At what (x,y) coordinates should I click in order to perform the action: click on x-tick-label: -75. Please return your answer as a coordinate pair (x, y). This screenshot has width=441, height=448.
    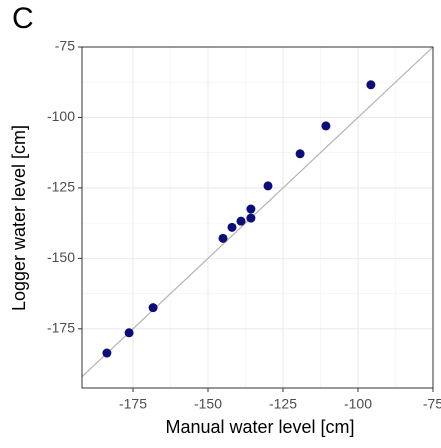
    Looking at the image, I should click on (432, 404).